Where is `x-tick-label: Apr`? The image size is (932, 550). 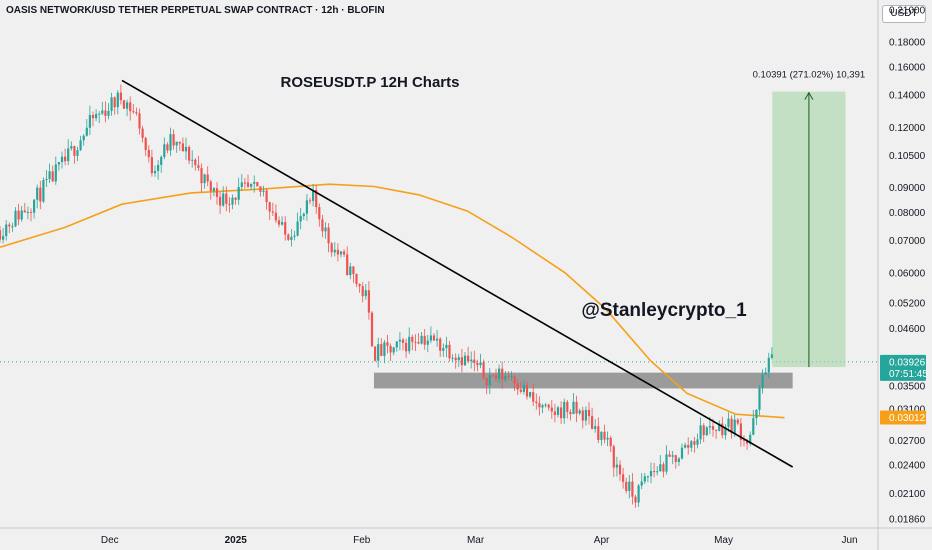
x-tick-label: Apr is located at coordinates (602, 540).